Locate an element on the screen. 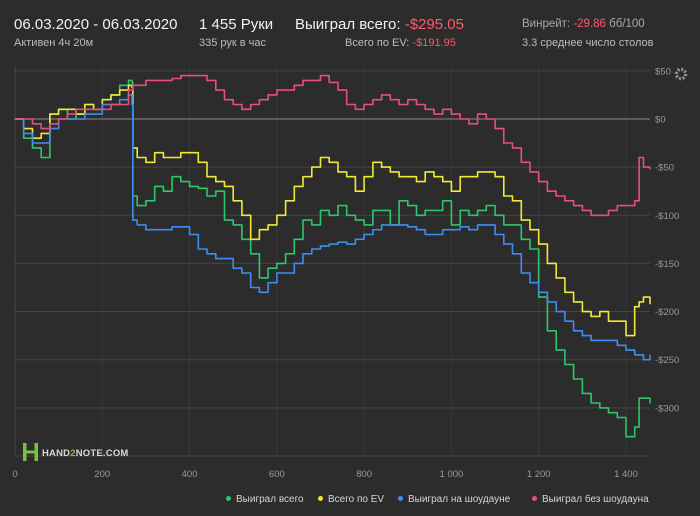 The width and height of the screenshot is (700, 516). y-tick-label: -$50 is located at coordinates (664, 168).